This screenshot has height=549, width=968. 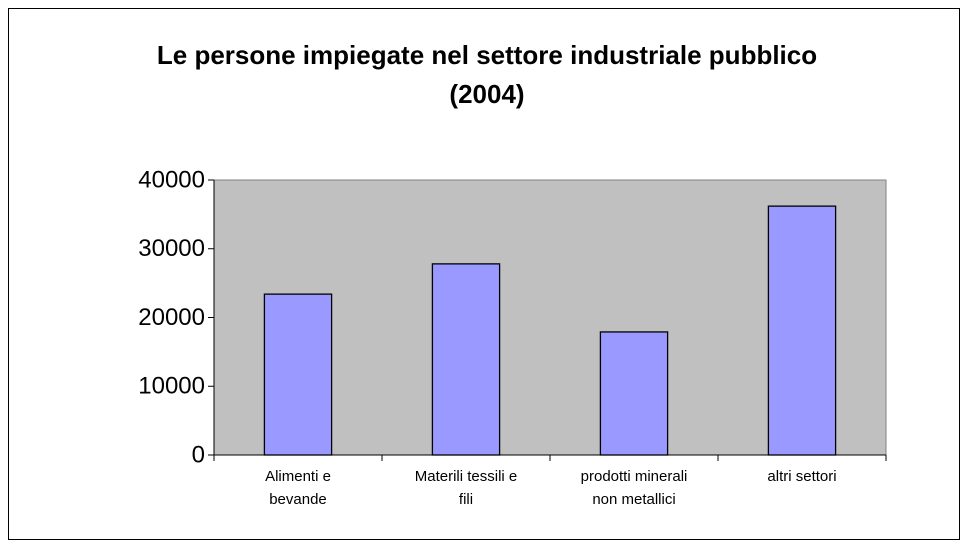 I want to click on y-tick-label: 10000, so click(x=171, y=386).